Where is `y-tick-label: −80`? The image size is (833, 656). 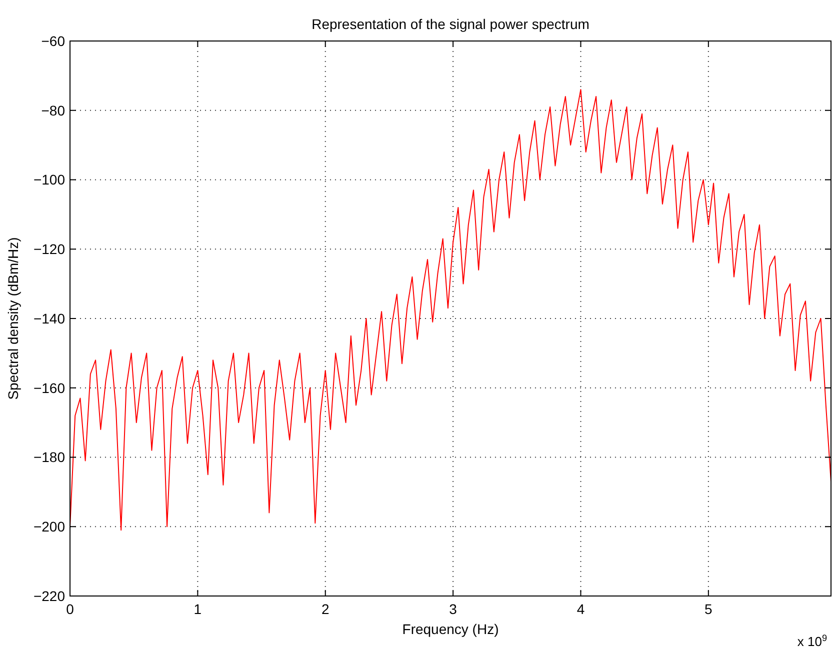 y-tick-label: −80 is located at coordinates (53, 110).